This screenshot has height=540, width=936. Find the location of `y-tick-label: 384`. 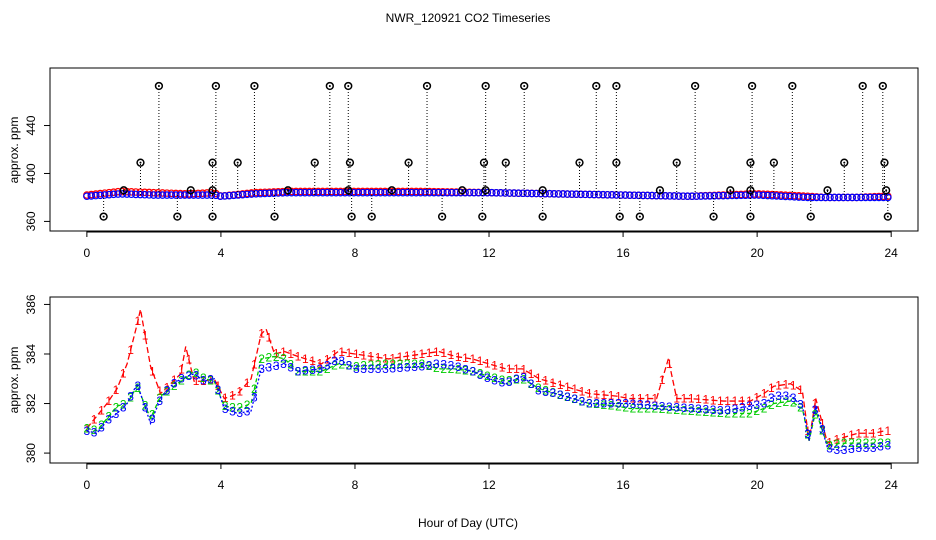

y-tick-label: 384 is located at coordinates (31, 354).